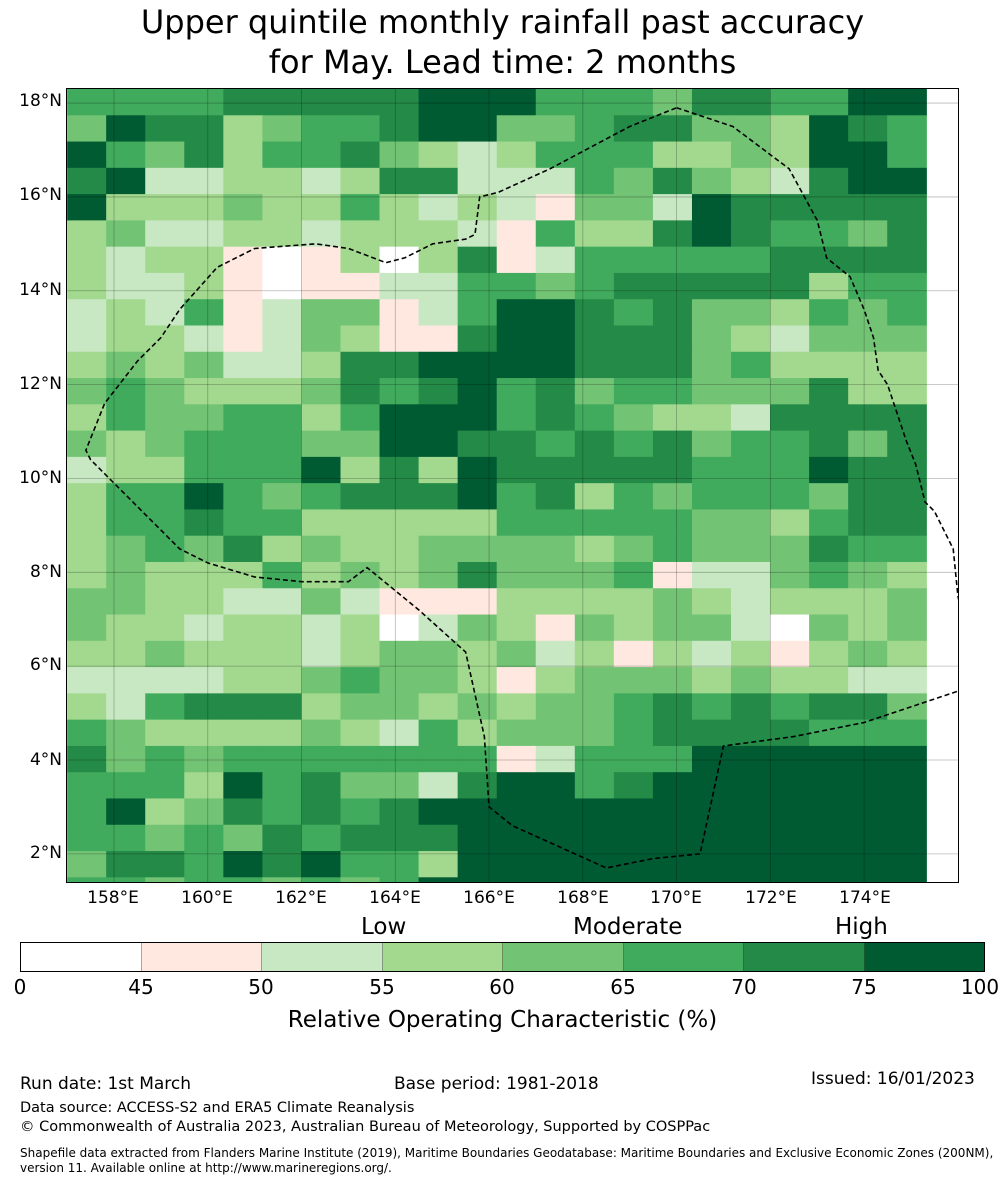 This screenshot has height=1185, width=1005. Describe the element at coordinates (45, 853) in the screenshot. I see `lat-tick-2n: 2°N` at that location.